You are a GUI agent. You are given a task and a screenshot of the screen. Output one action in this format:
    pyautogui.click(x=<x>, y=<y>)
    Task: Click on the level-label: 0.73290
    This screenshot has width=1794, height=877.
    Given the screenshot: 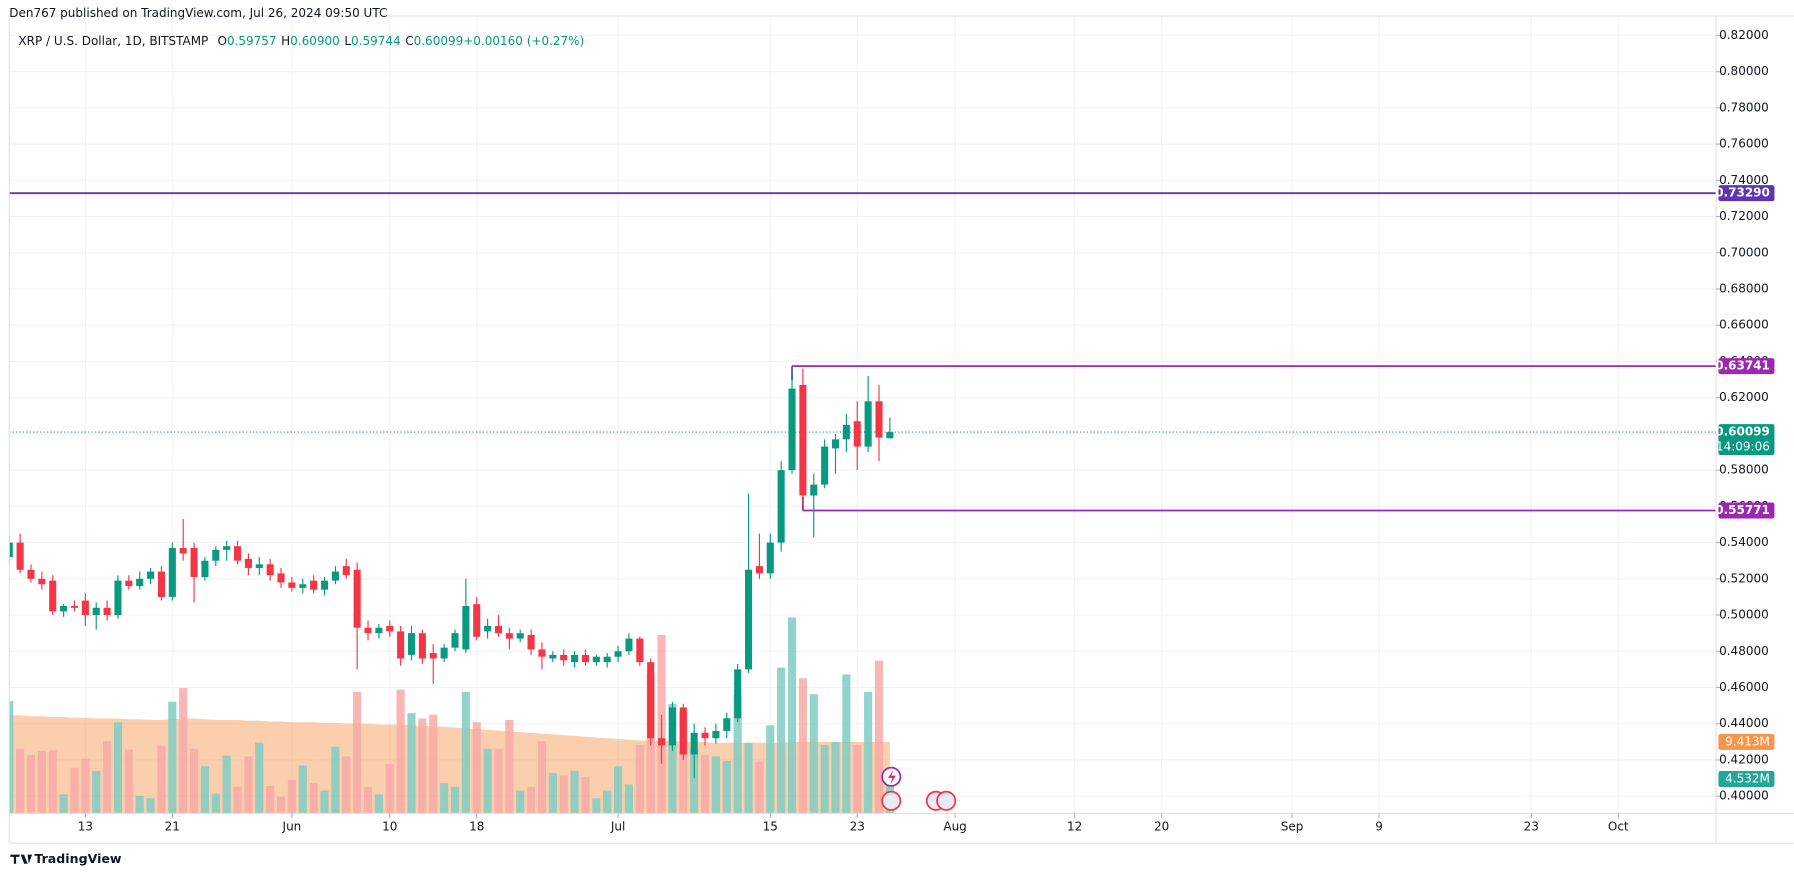 What is the action you would take?
    pyautogui.click(x=1742, y=193)
    